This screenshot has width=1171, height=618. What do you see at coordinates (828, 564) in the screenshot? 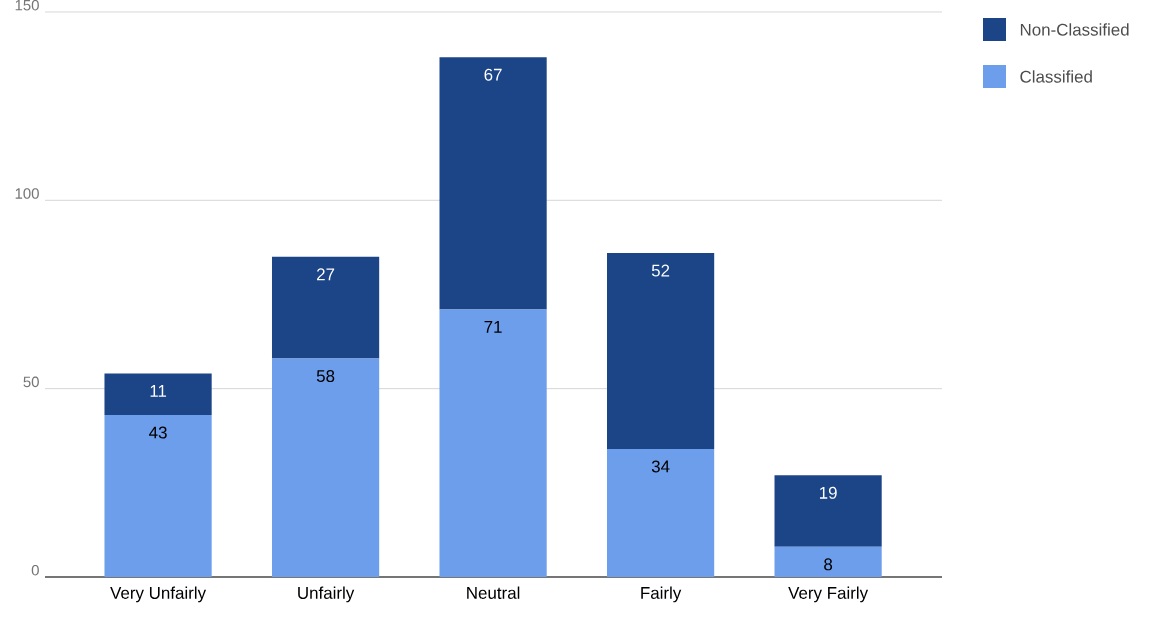
I see `data-label: 8` at bounding box center [828, 564].